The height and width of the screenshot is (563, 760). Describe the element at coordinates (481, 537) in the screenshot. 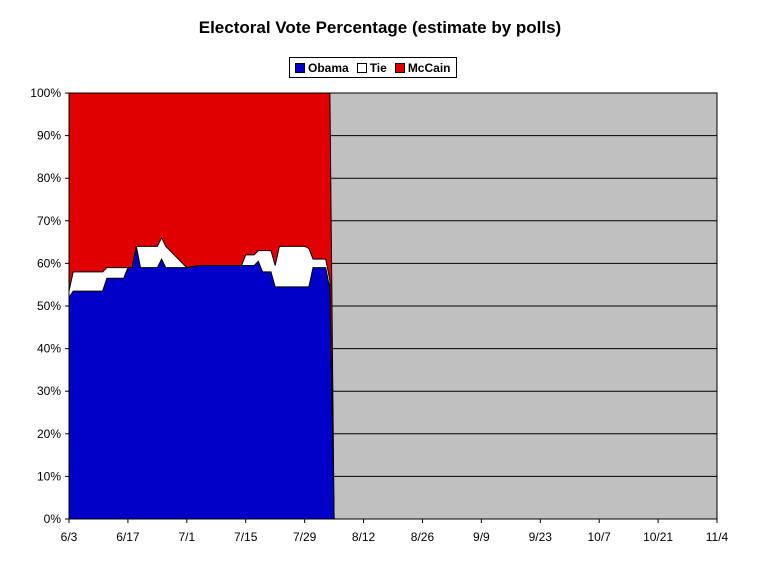

I see `x-tick-label: 9/9` at that location.